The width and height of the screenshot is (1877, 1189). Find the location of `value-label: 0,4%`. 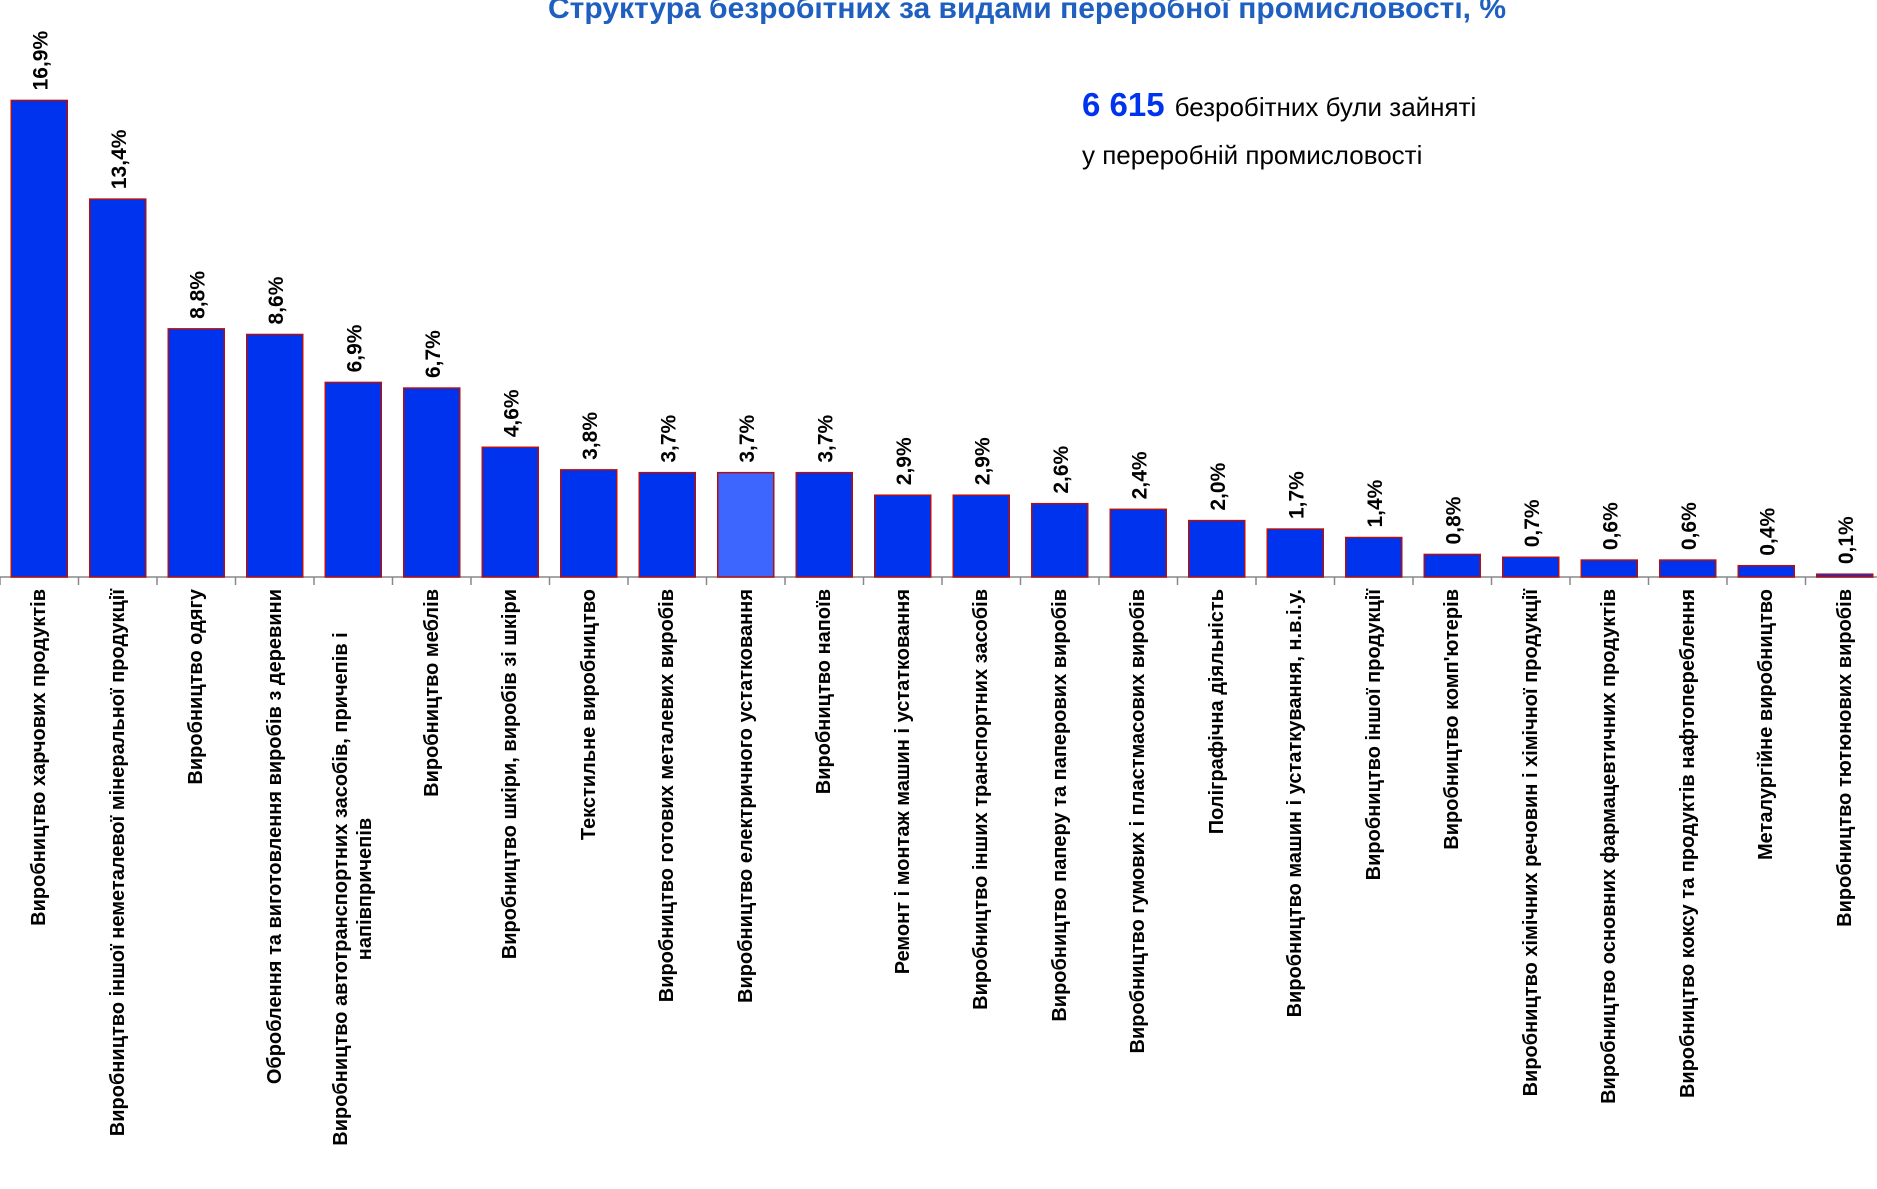

value-label: 0,4% is located at coordinates (1767, 532).